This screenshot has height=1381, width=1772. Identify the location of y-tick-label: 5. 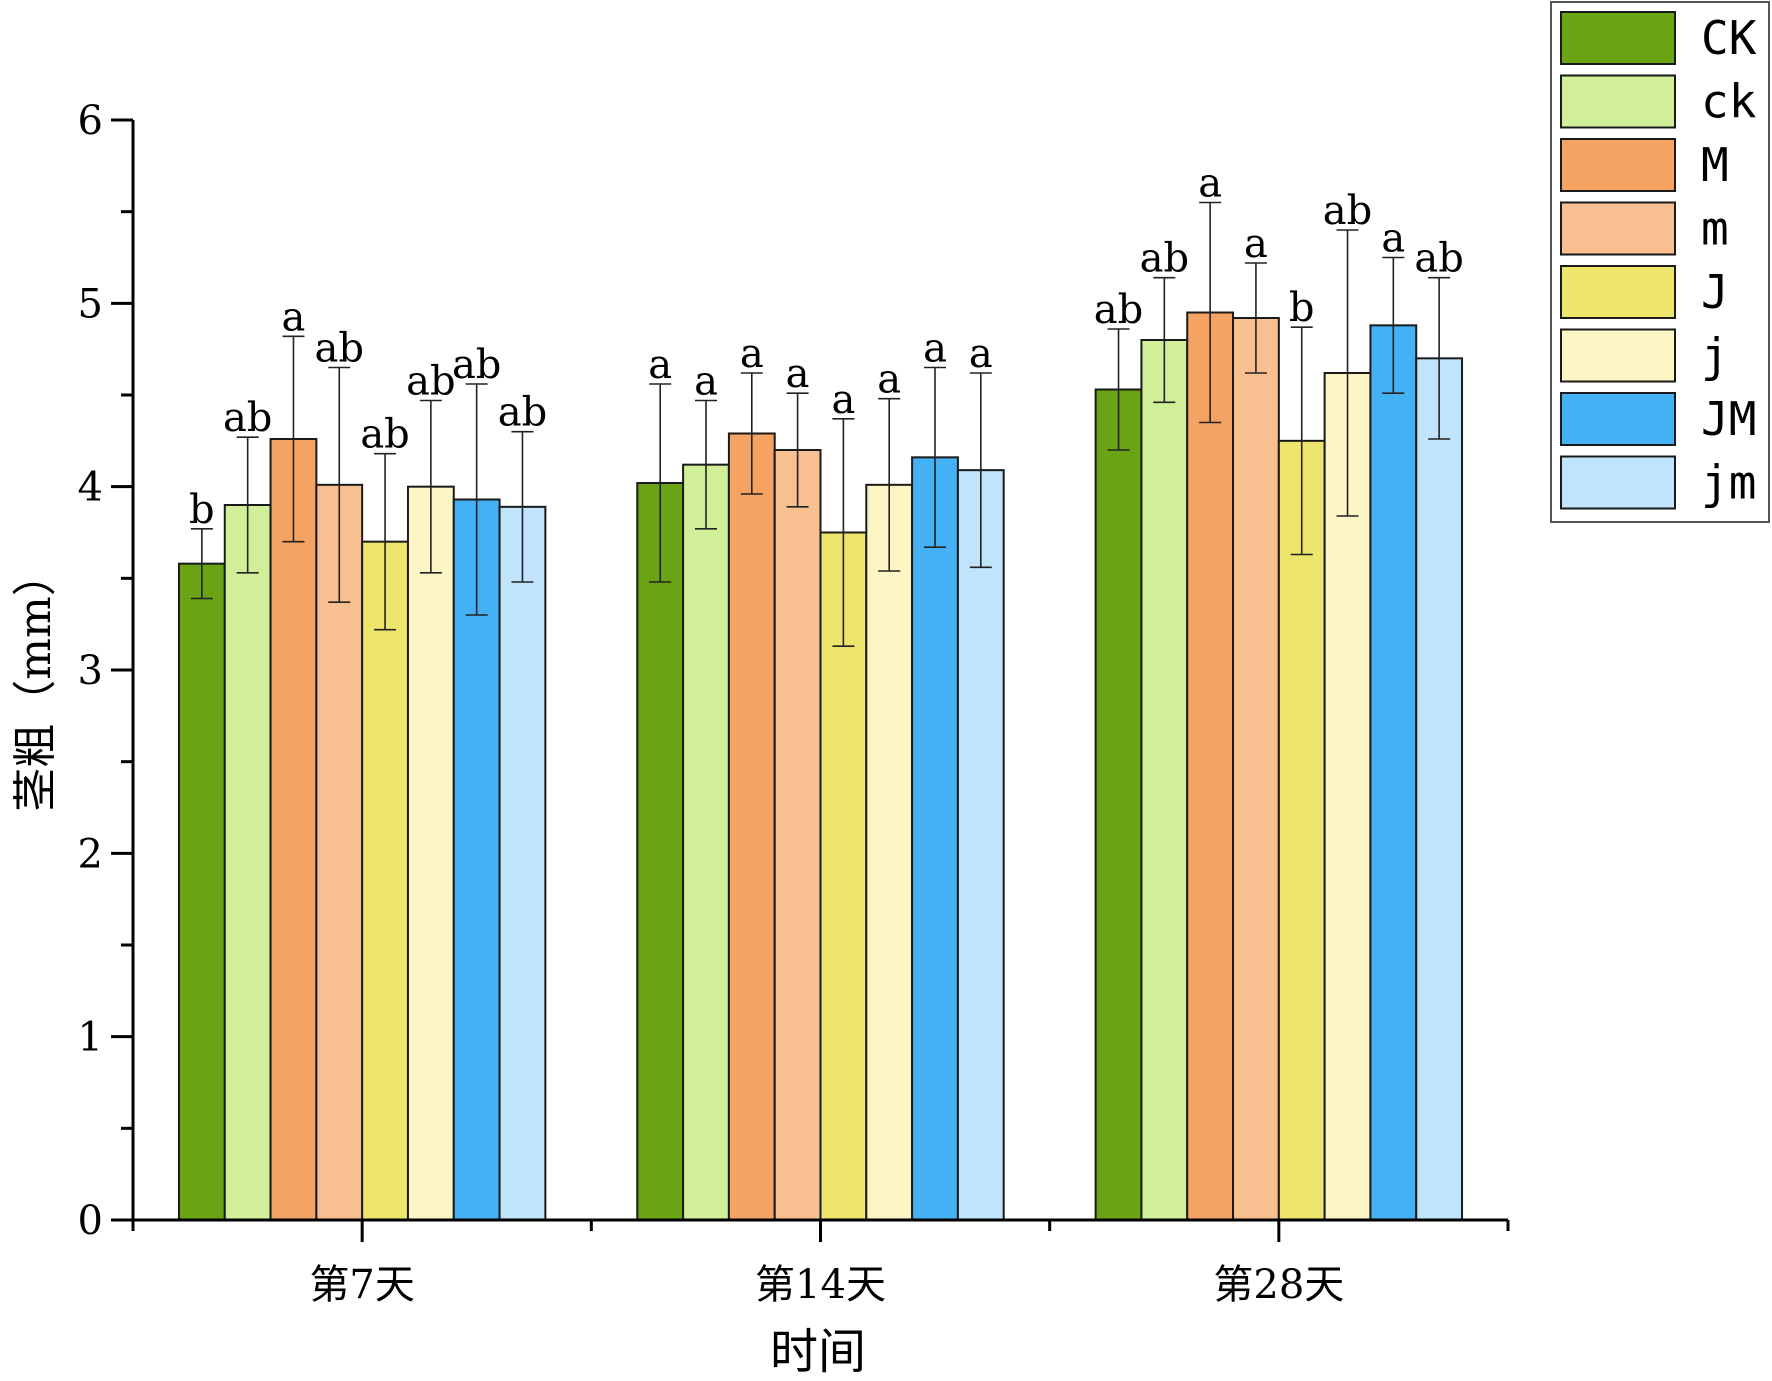
(90, 304).